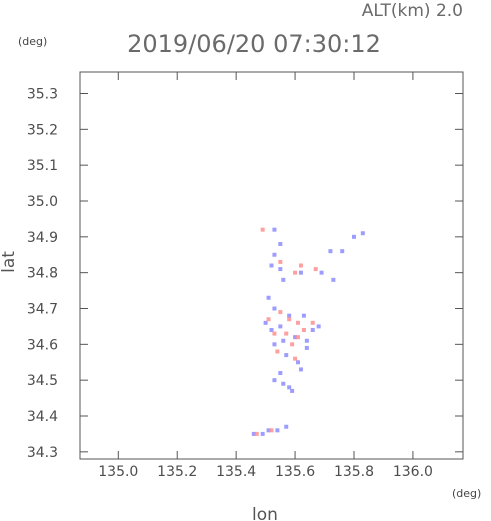 The height and width of the screenshot is (521, 491). Describe the element at coordinates (32, 41) in the screenshot. I see `y-axis-unit: (deg)` at that location.